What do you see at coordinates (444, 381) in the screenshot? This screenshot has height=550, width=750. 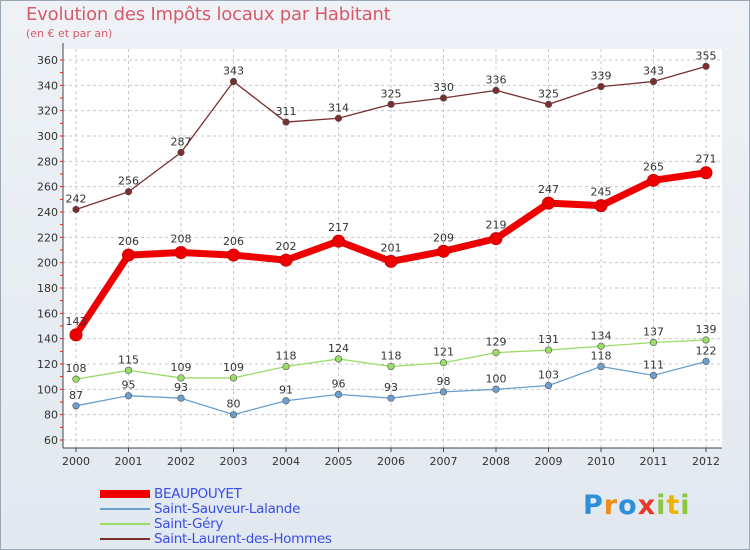 I see `data-label: 98` at bounding box center [444, 381].